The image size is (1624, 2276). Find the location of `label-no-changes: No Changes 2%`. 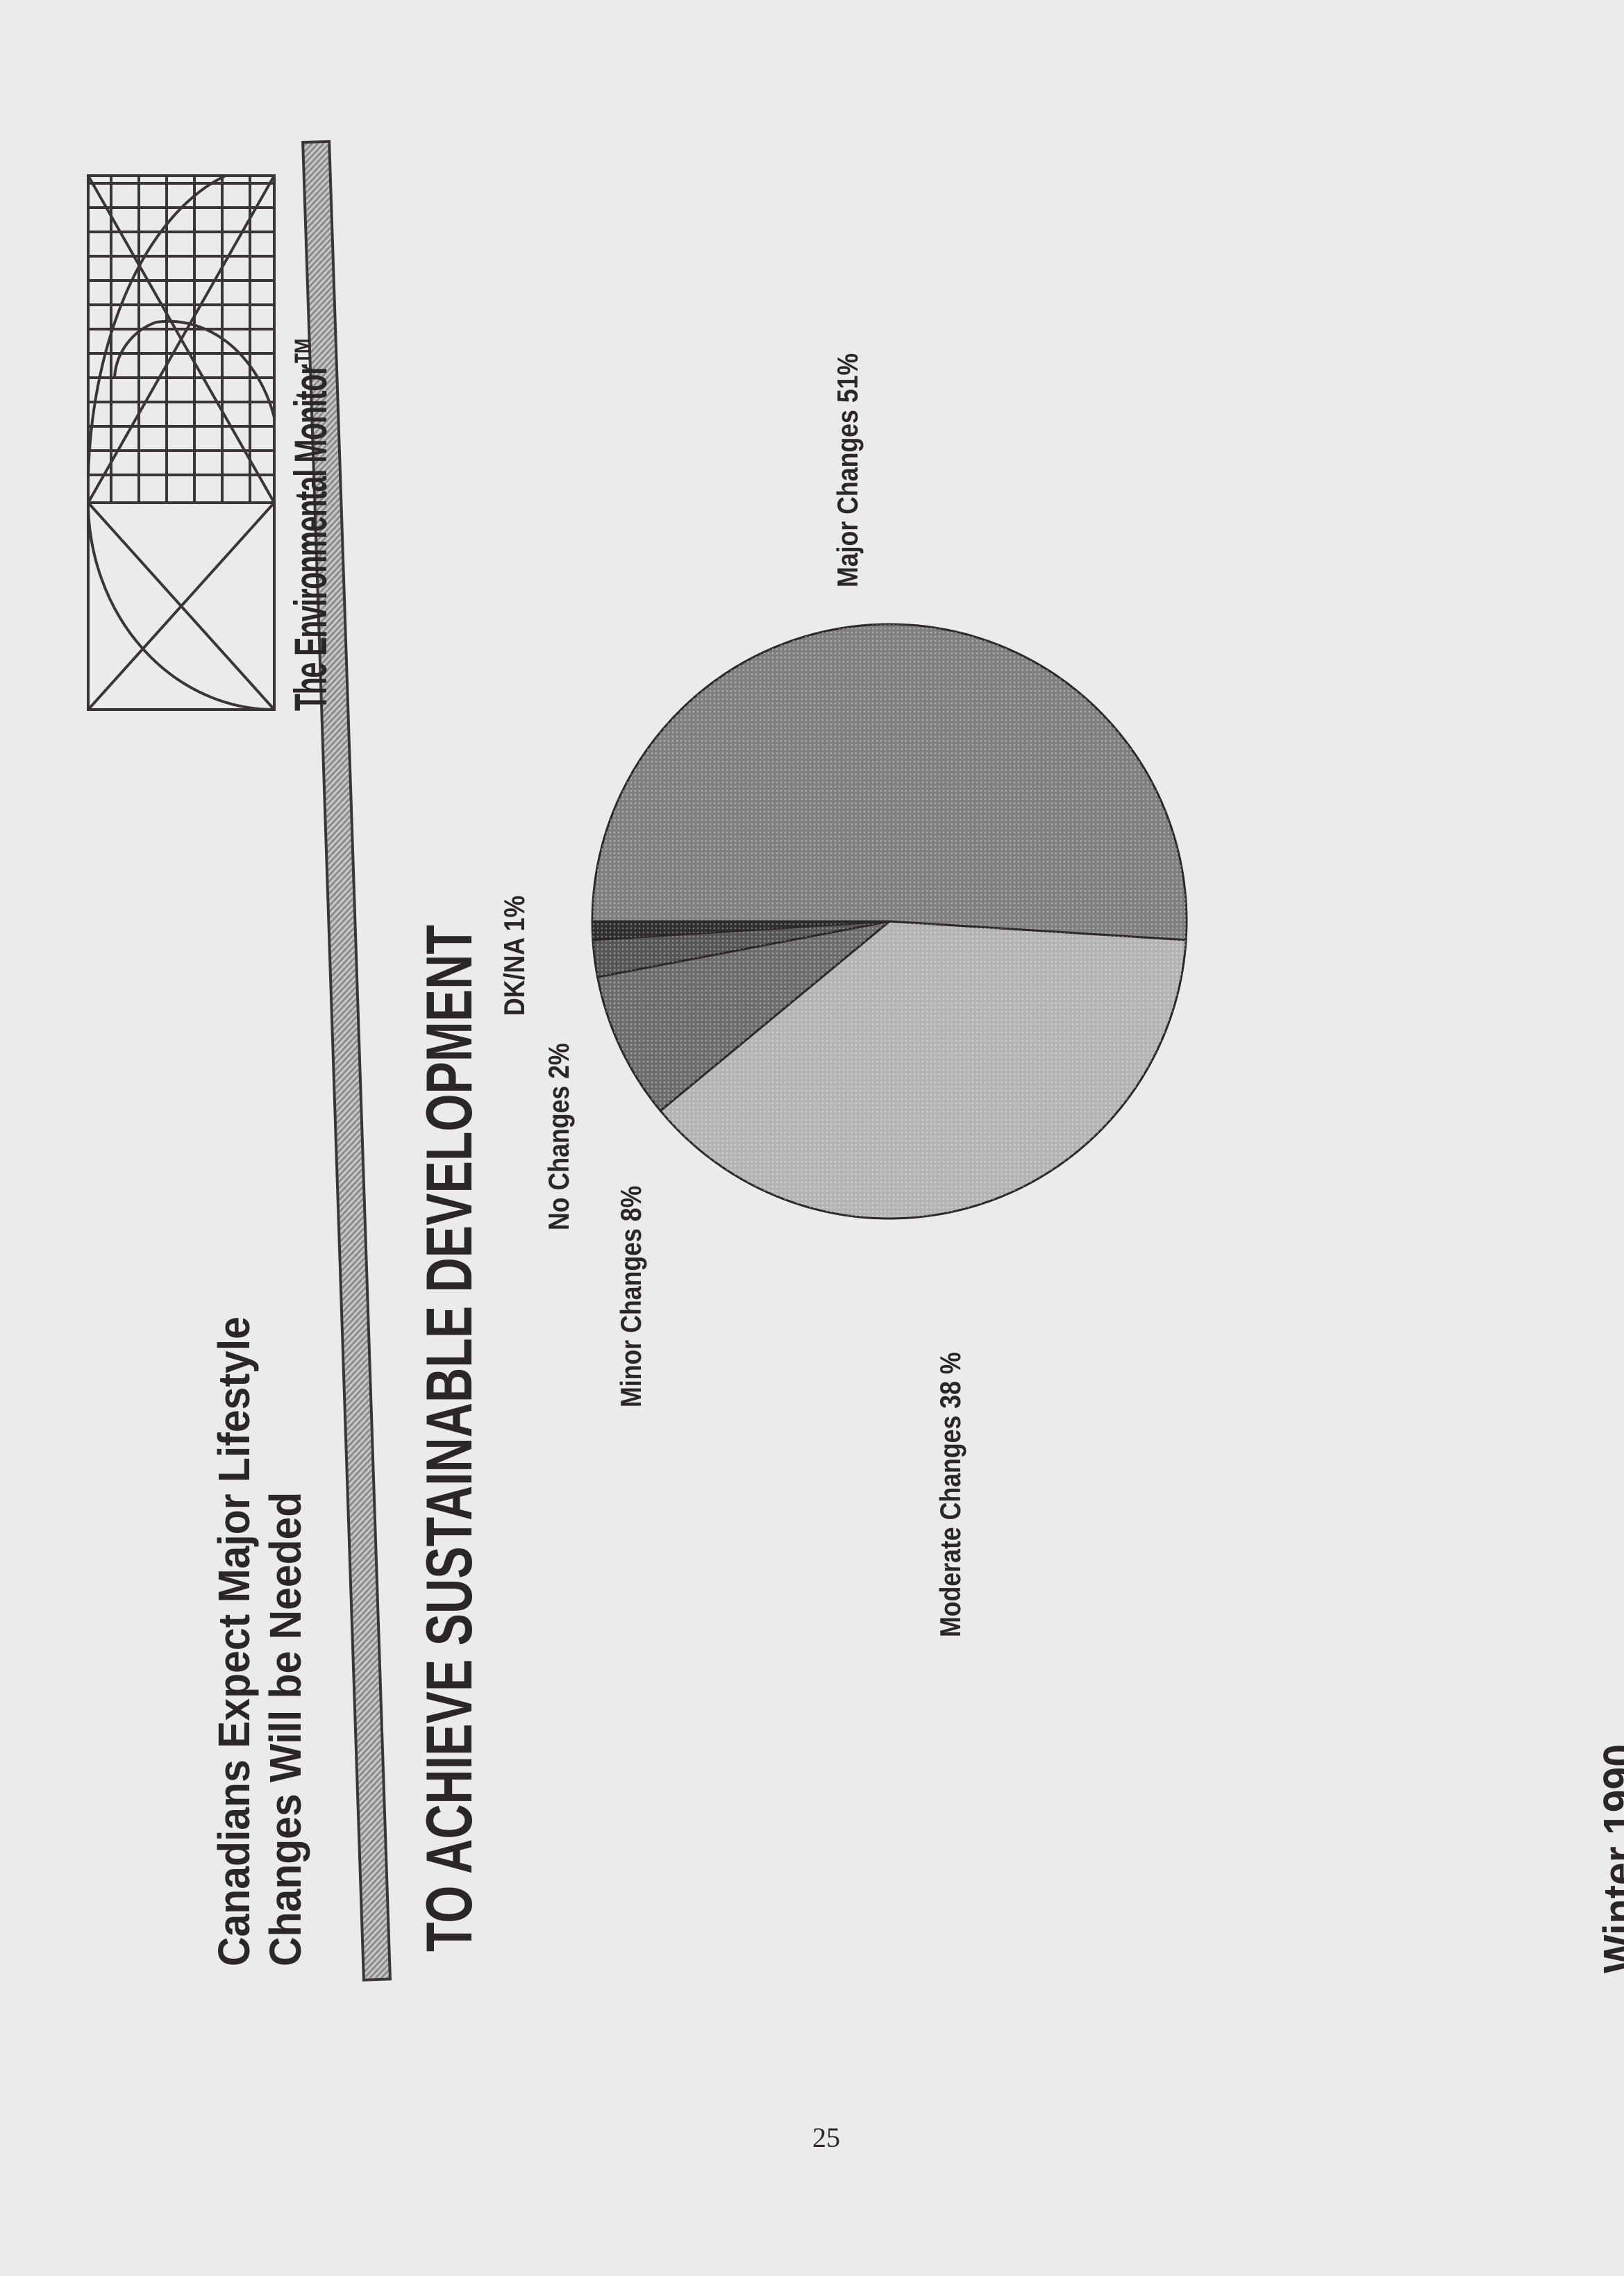

label-no-changes: No Changes 2% is located at coordinates (558, 1136).